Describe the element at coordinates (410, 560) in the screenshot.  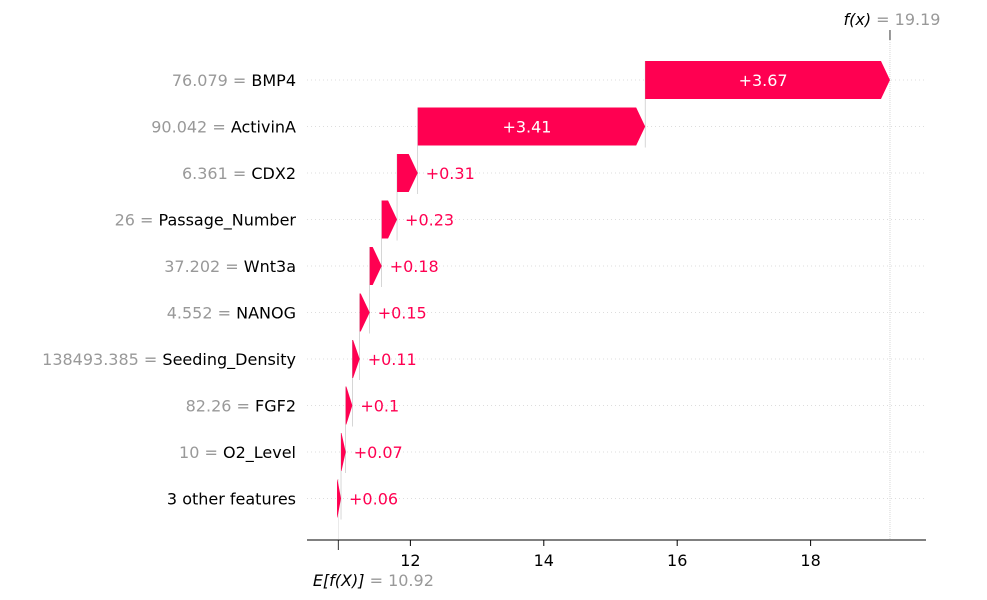
I see `x-tick-label: 12` at that location.